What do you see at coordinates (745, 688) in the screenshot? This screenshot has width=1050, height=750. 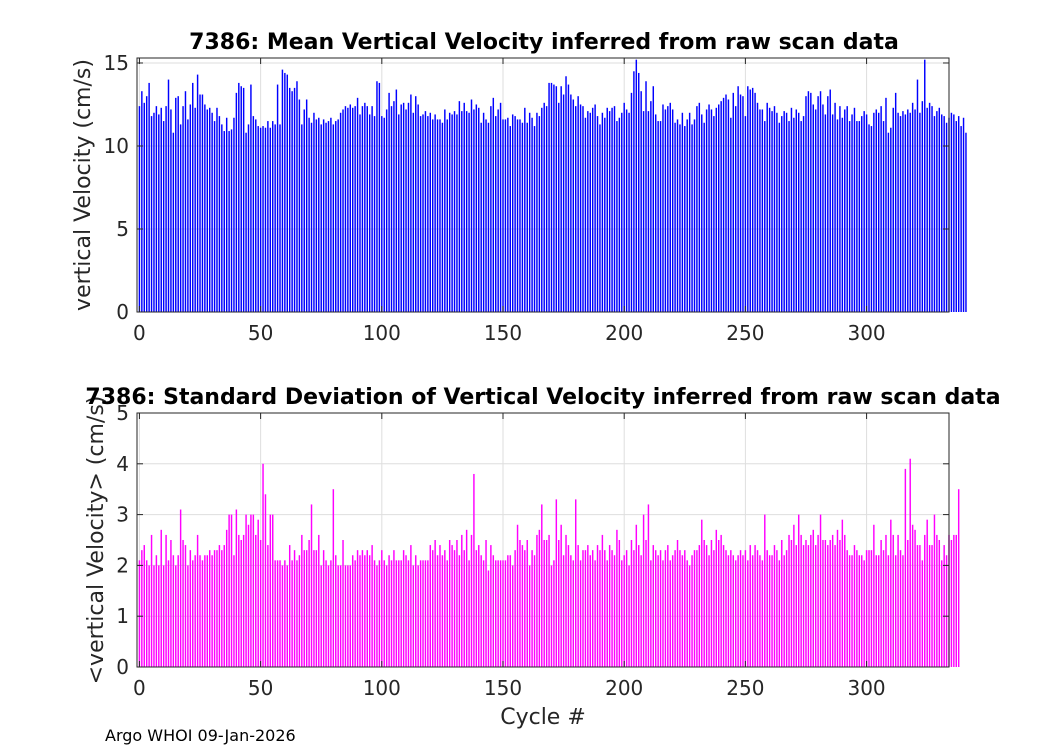 I see `bottom-x-tick-label: 250` at bounding box center [745, 688].